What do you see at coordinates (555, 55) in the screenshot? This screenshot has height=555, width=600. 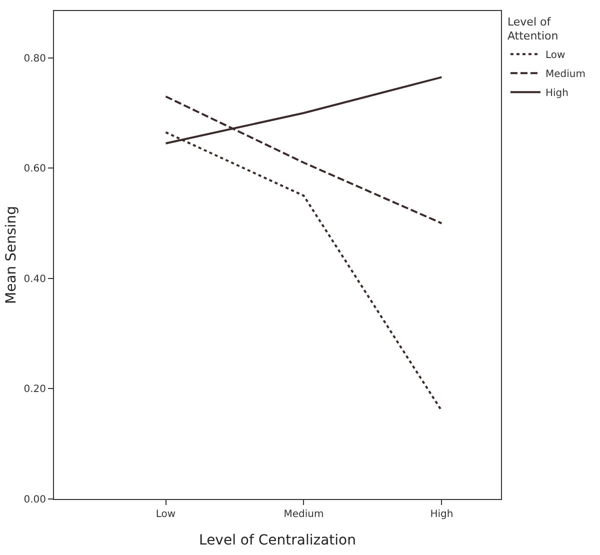 I see `legend-label: Low` at bounding box center [555, 55].